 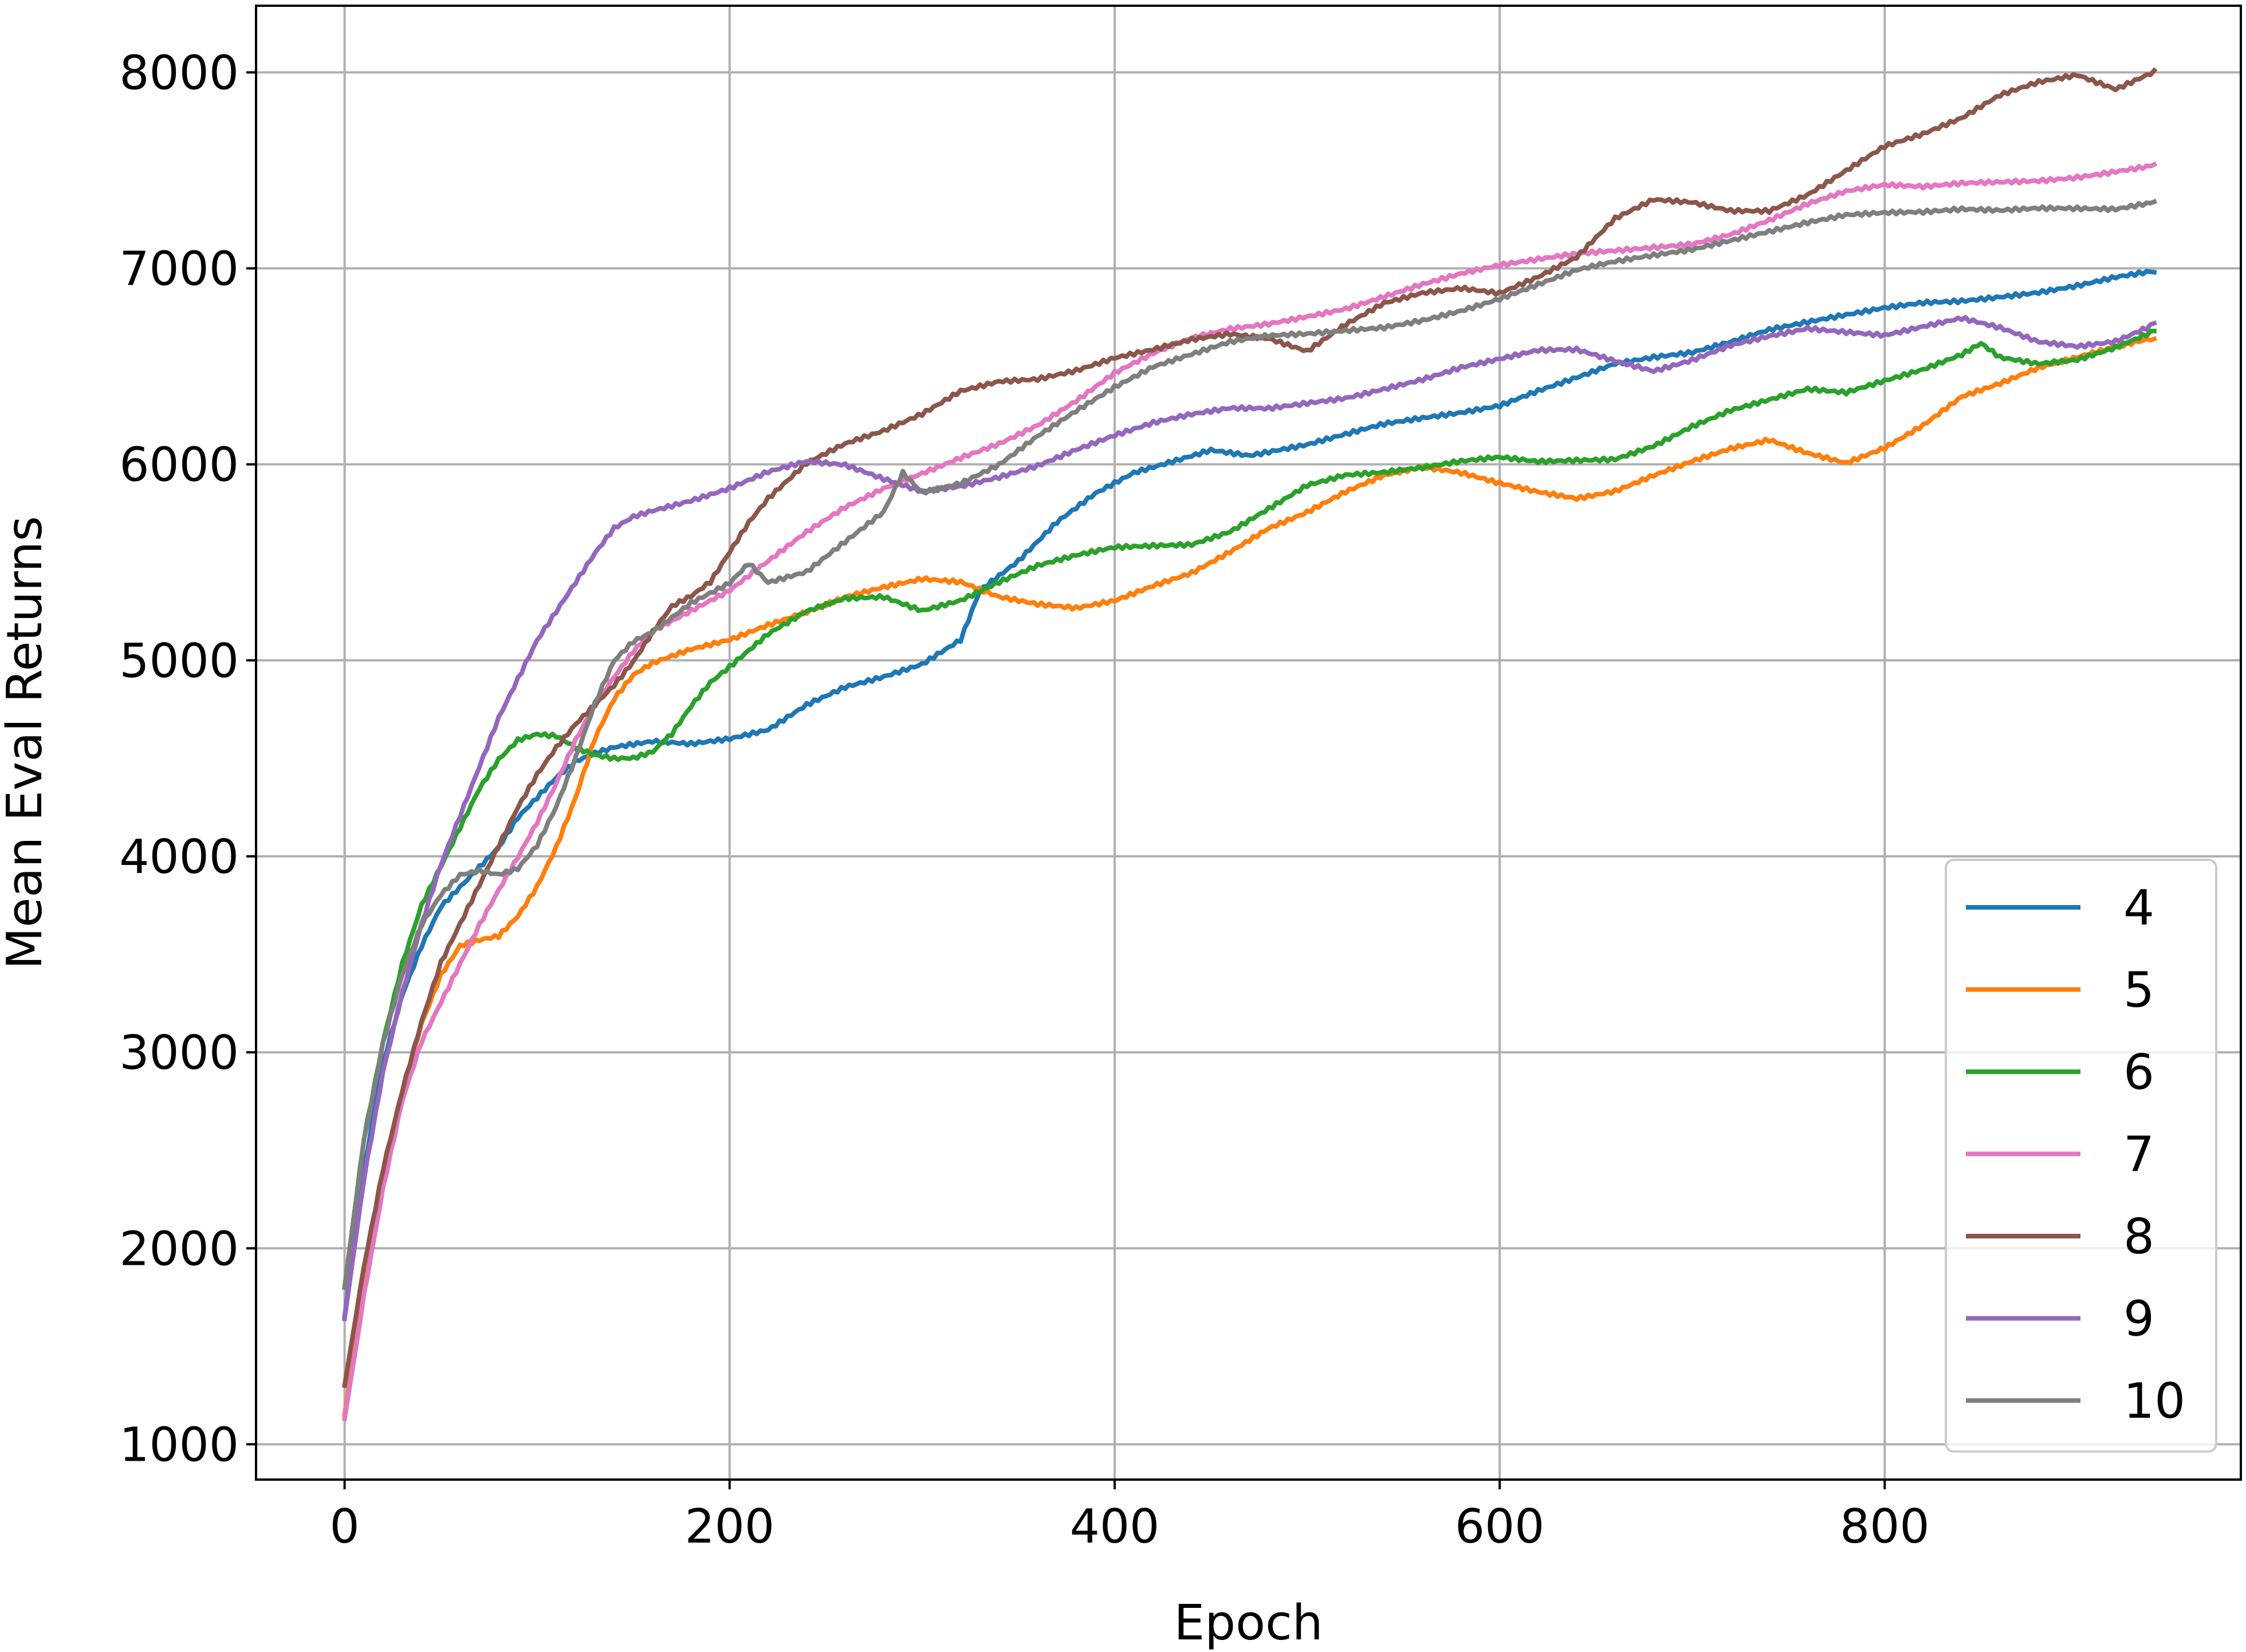 What do you see at coordinates (179, 1053) in the screenshot?
I see `y-tick-label: 3000` at bounding box center [179, 1053].